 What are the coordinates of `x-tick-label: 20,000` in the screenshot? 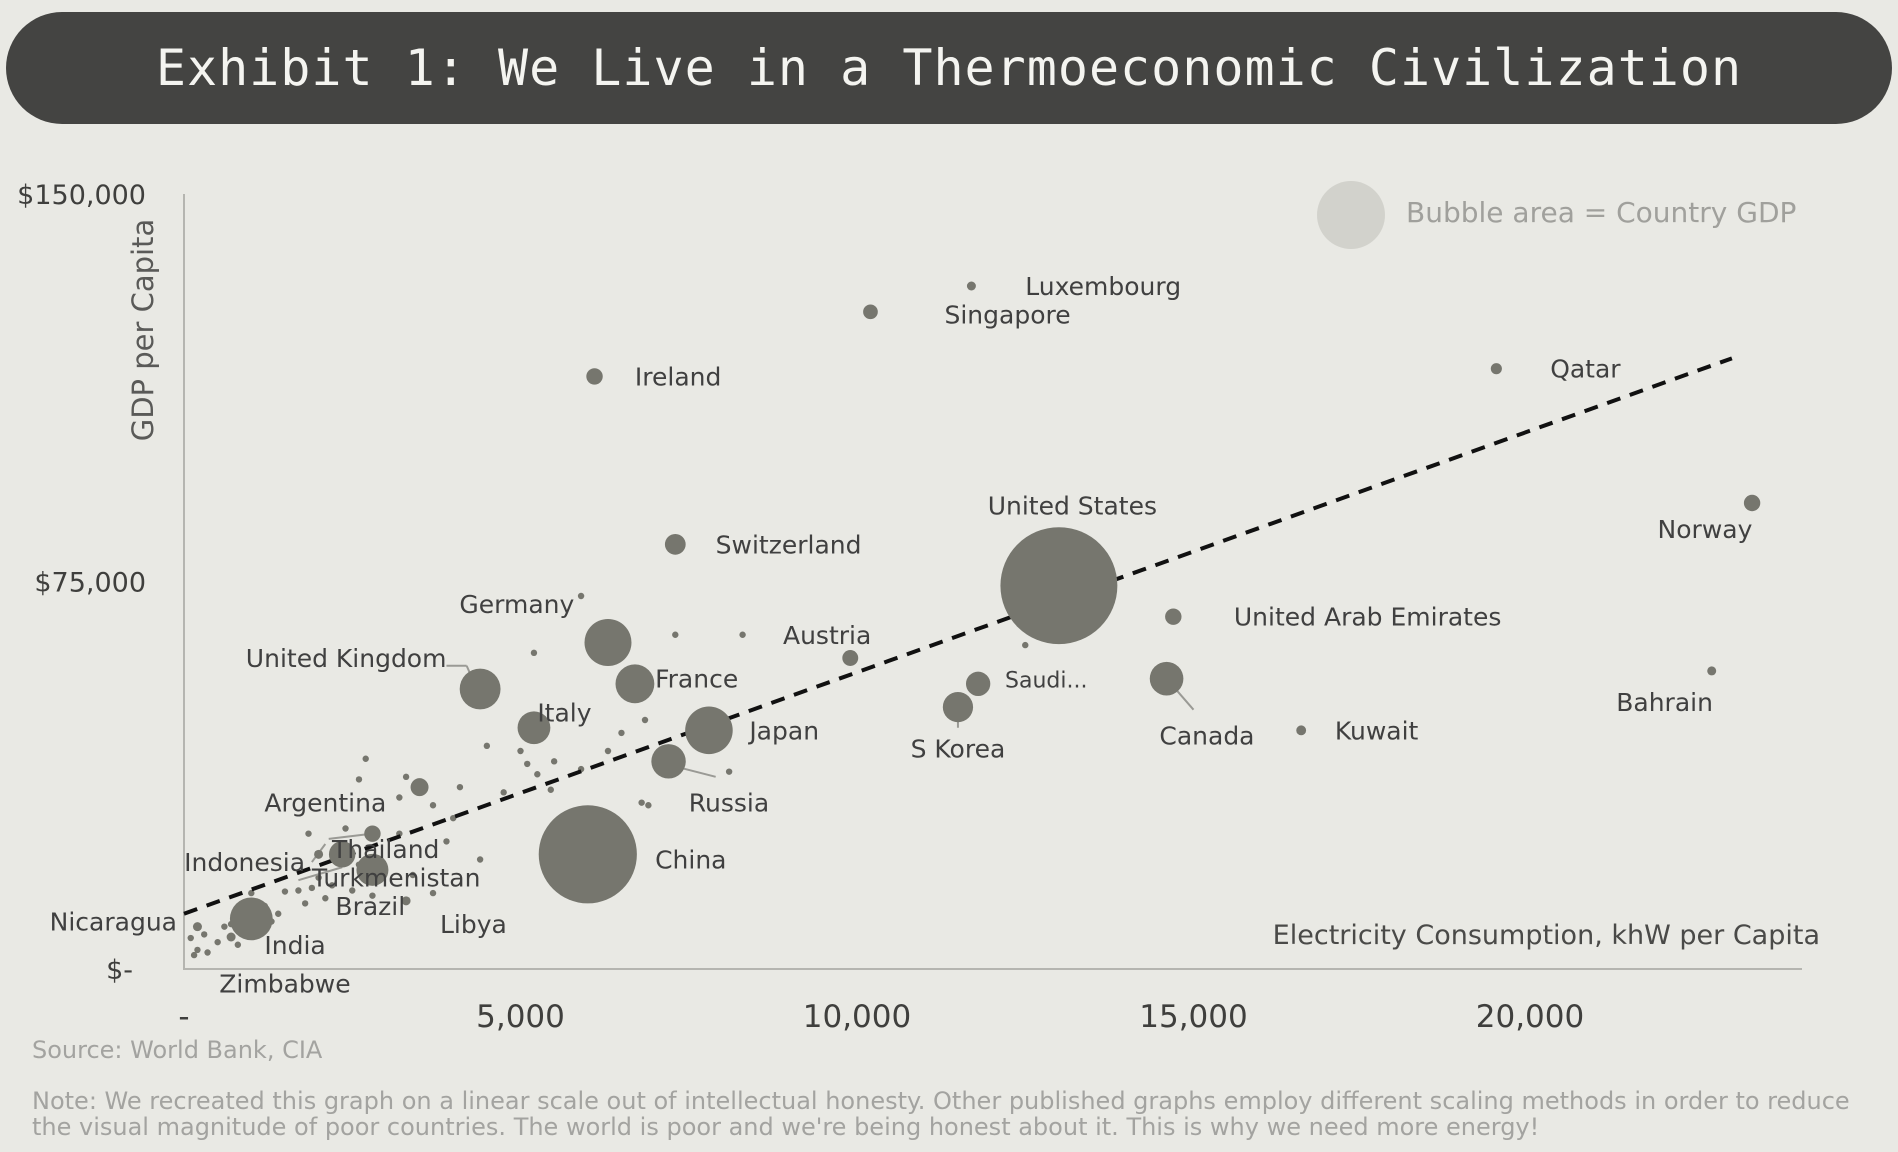 It's located at (1530, 1017).